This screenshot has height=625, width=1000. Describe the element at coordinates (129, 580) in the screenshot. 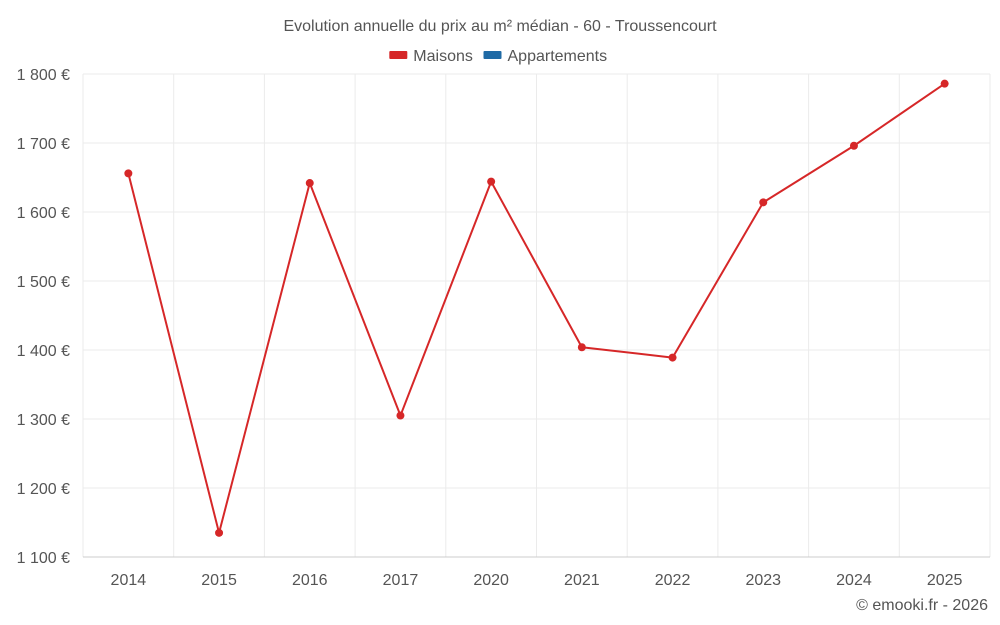

I see `x-tick-label: 2014` at that location.